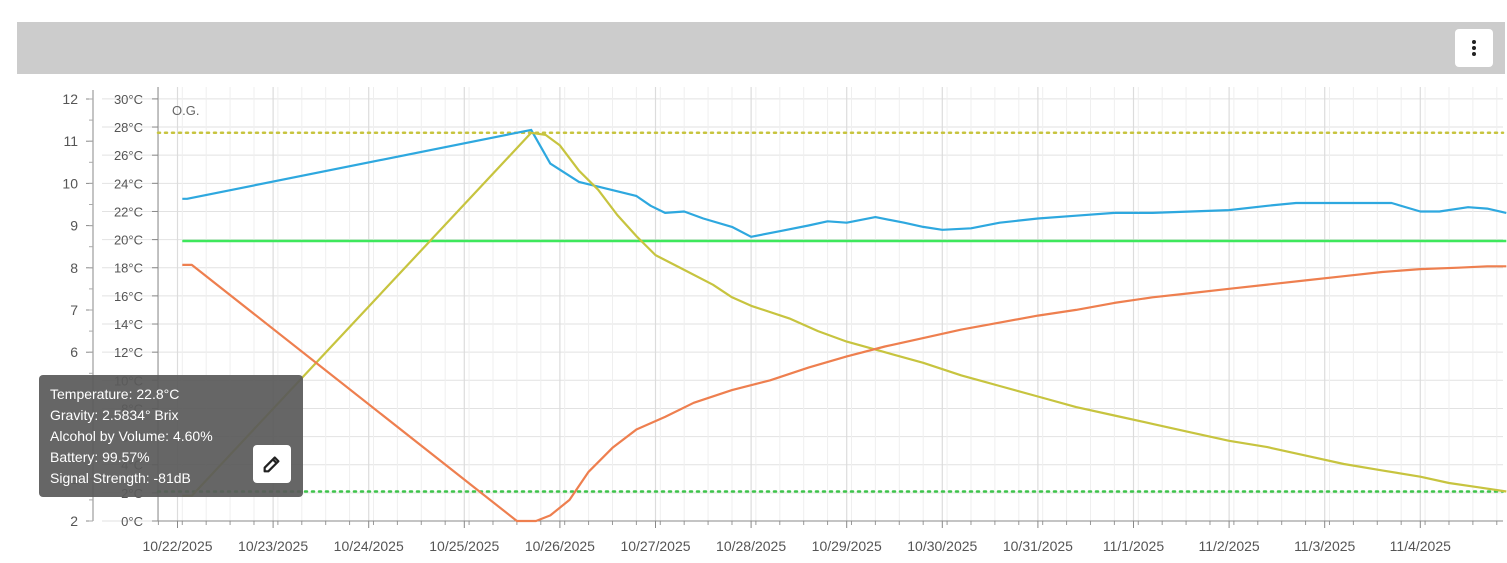 This screenshot has width=1507, height=563. Describe the element at coordinates (464, 546) in the screenshot. I see `x-tick-label: 10/25/2025` at that location.